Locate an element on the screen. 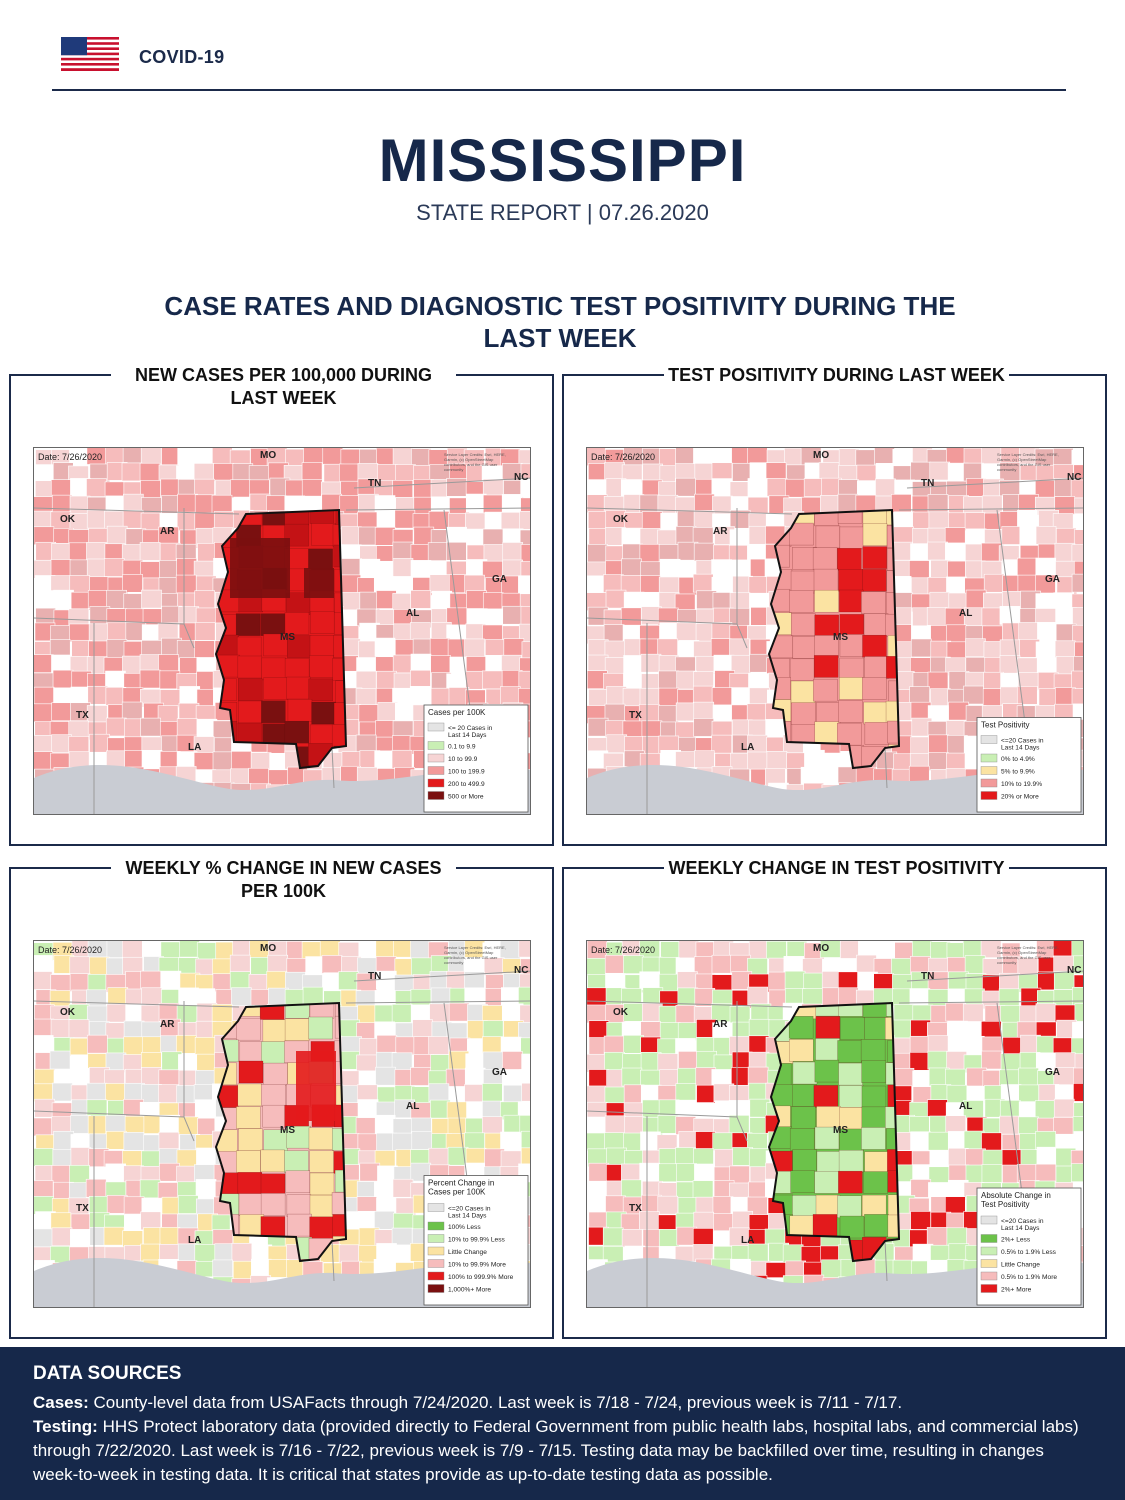  mississippi-outline is located at coordinates (281, 1132).